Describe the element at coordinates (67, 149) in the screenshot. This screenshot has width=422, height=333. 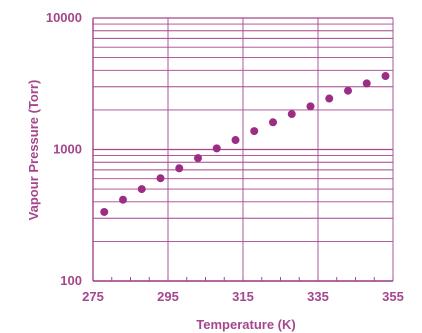
I see `y-tick-label: 1000` at that location.